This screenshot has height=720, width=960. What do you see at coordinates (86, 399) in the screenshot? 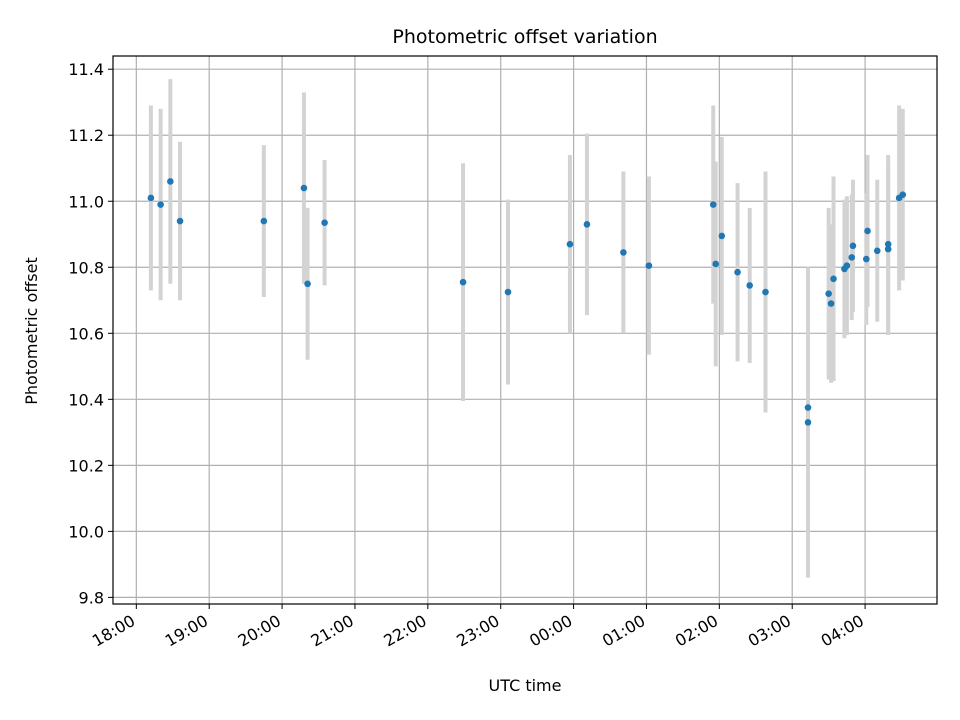
I see `y-tick-label: 10.4` at bounding box center [86, 399].